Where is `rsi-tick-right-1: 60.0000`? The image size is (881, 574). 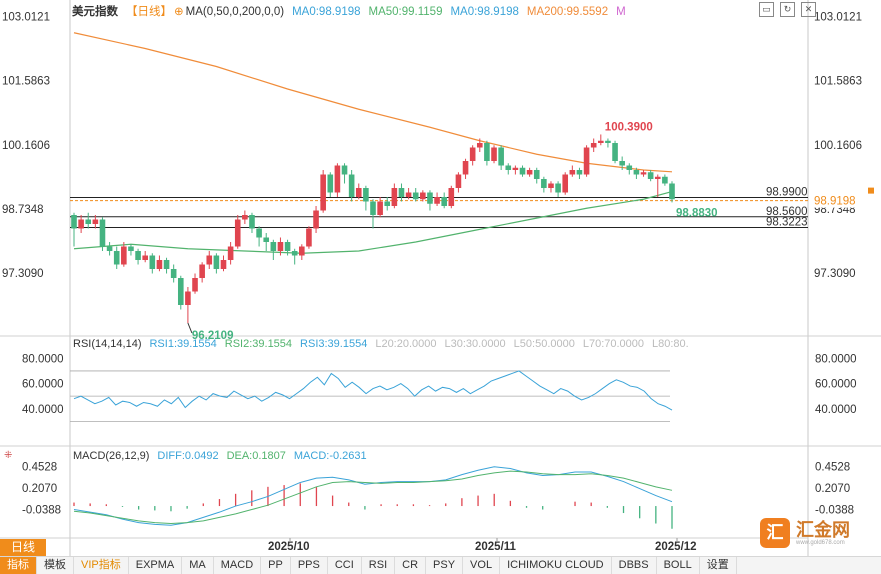 rsi-tick-right-1: 60.0000 is located at coordinates (836, 385).